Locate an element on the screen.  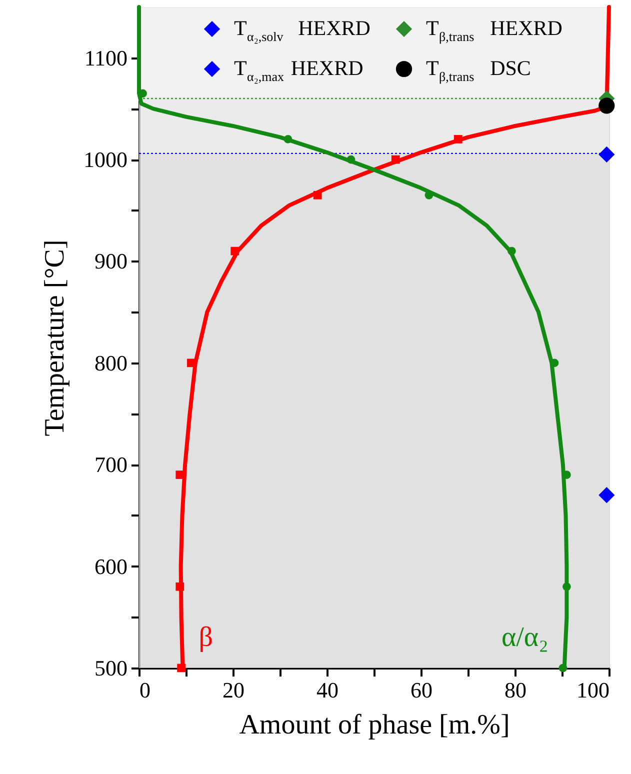
series-label: β is located at coordinates (205, 637).